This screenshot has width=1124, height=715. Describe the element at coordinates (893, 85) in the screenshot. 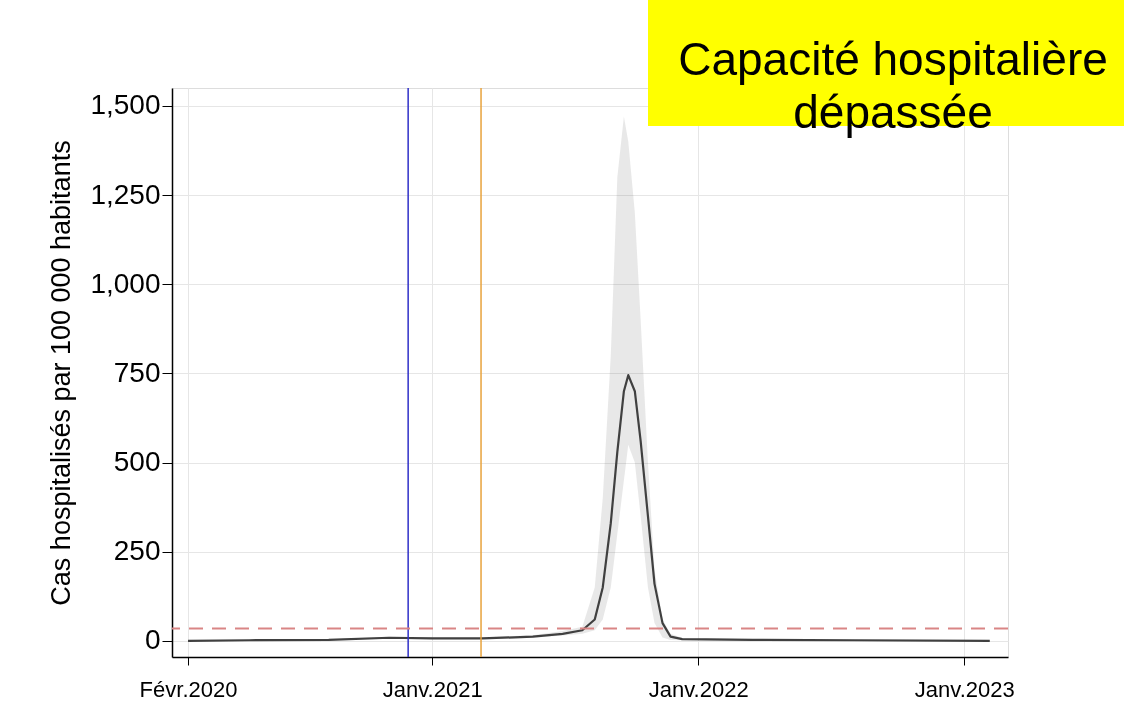

I see `annotation: Capacité hospitalière dépassée` at that location.